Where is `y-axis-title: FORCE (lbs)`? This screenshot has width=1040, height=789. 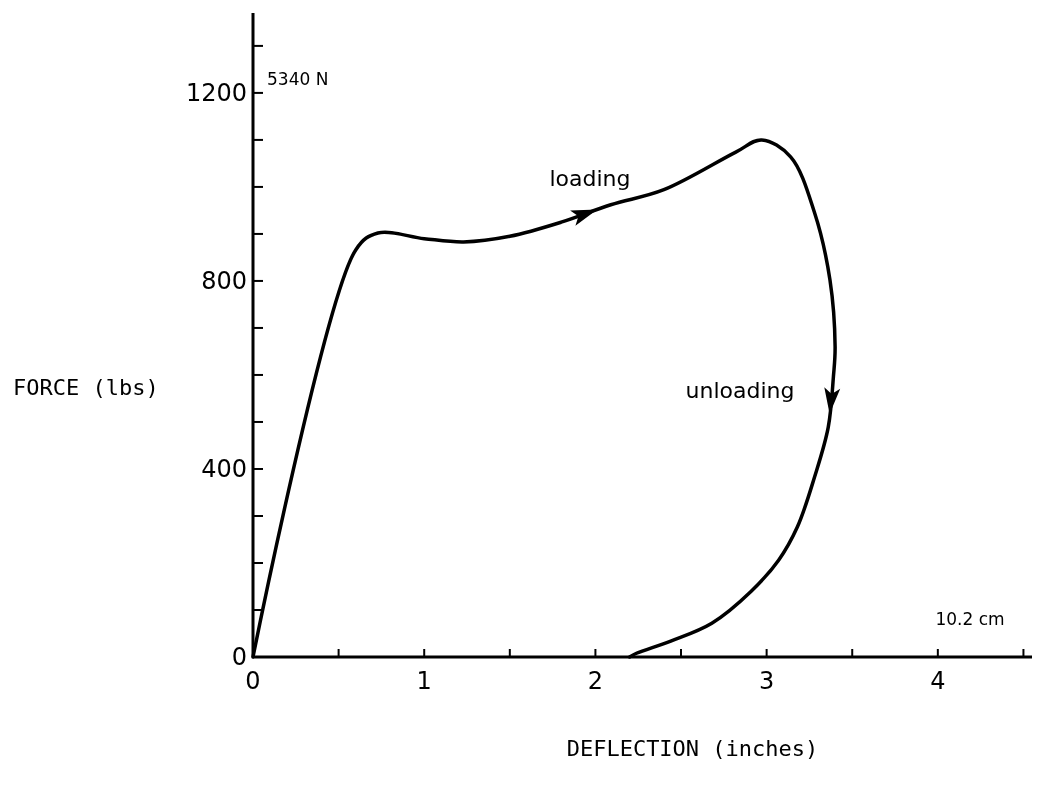 y-axis-title: FORCE (lbs) is located at coordinates (86, 387).